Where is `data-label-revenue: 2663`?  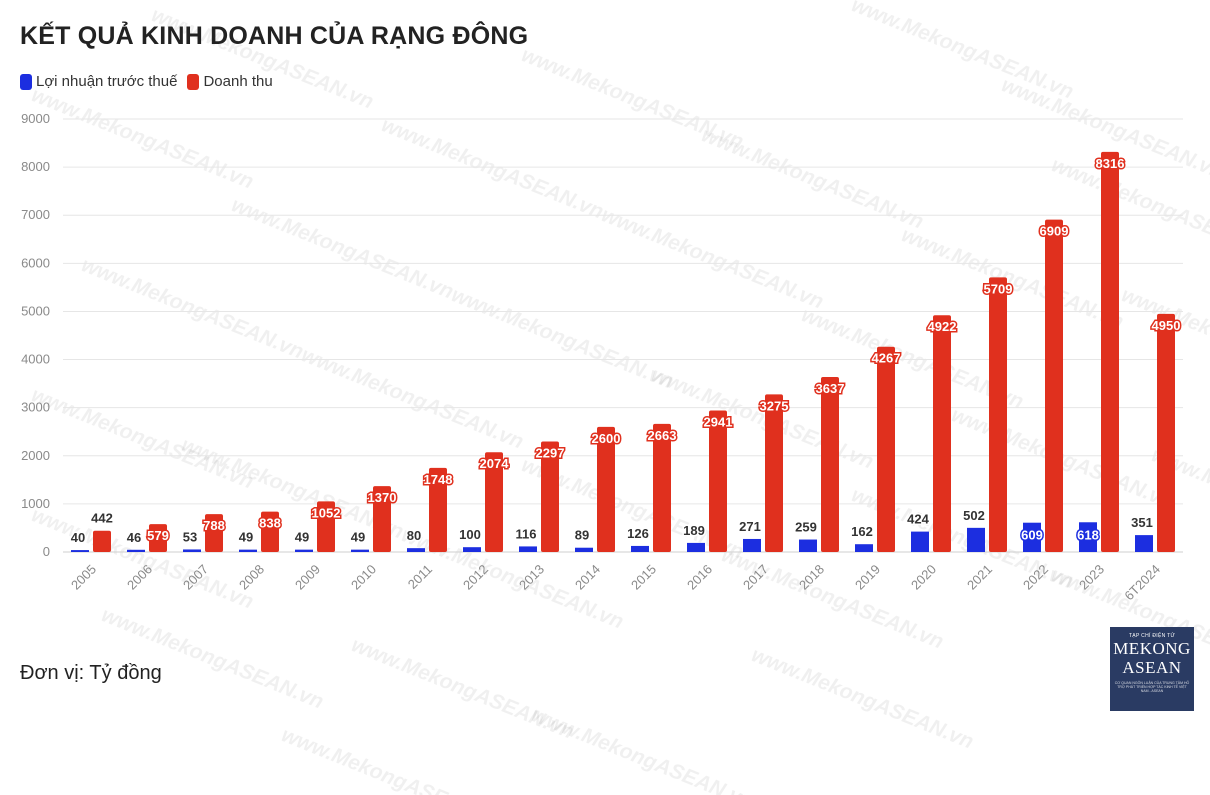
data-label-revenue: 2663 is located at coordinates (662, 435).